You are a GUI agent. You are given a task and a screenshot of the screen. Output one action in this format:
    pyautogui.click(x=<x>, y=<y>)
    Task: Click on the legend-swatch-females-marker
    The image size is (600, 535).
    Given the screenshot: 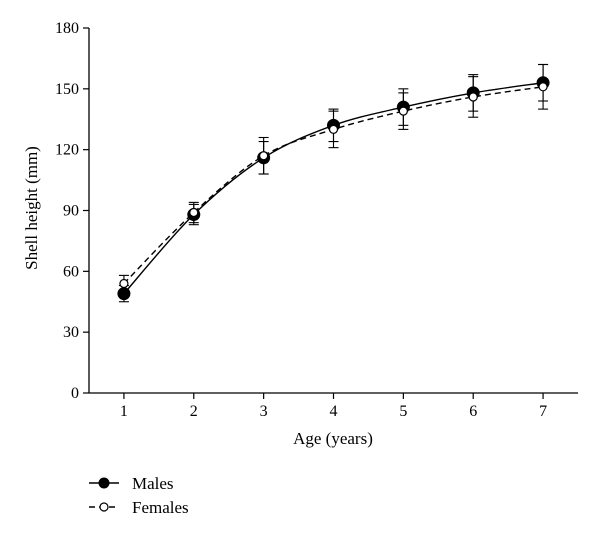 What is the action you would take?
    pyautogui.click(x=104, y=507)
    